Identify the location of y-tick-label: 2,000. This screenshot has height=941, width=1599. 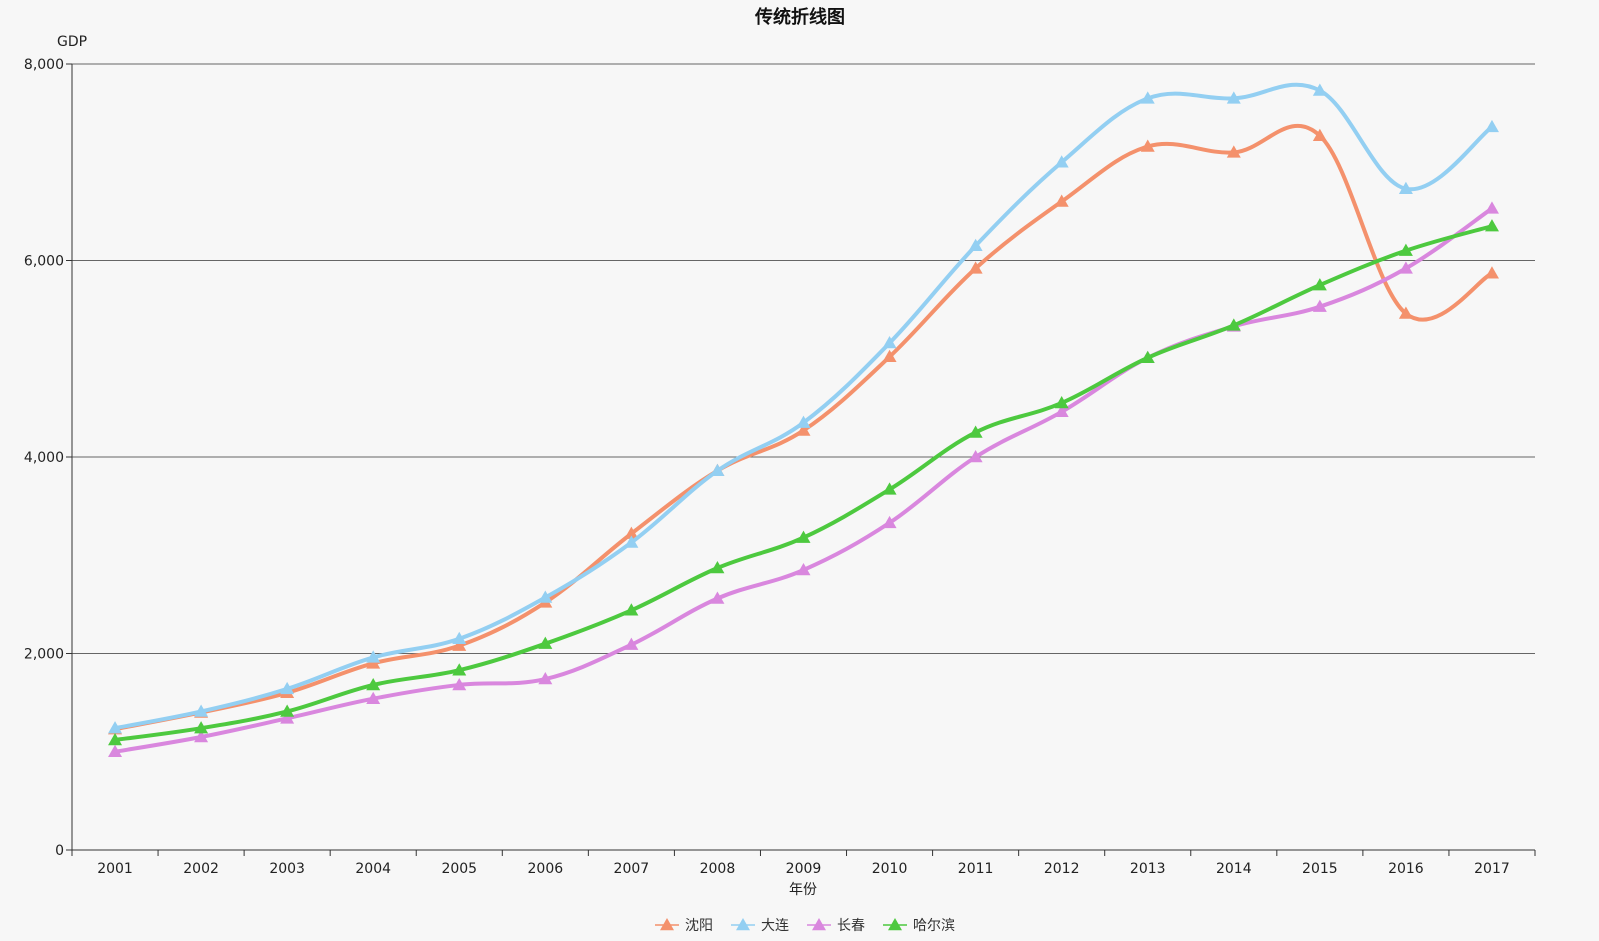
(44, 655).